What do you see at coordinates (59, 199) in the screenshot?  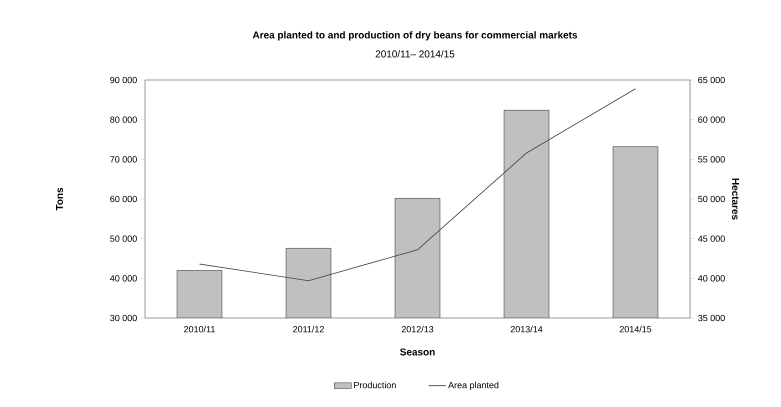 I see `y-axis-title: Tons` at bounding box center [59, 199].